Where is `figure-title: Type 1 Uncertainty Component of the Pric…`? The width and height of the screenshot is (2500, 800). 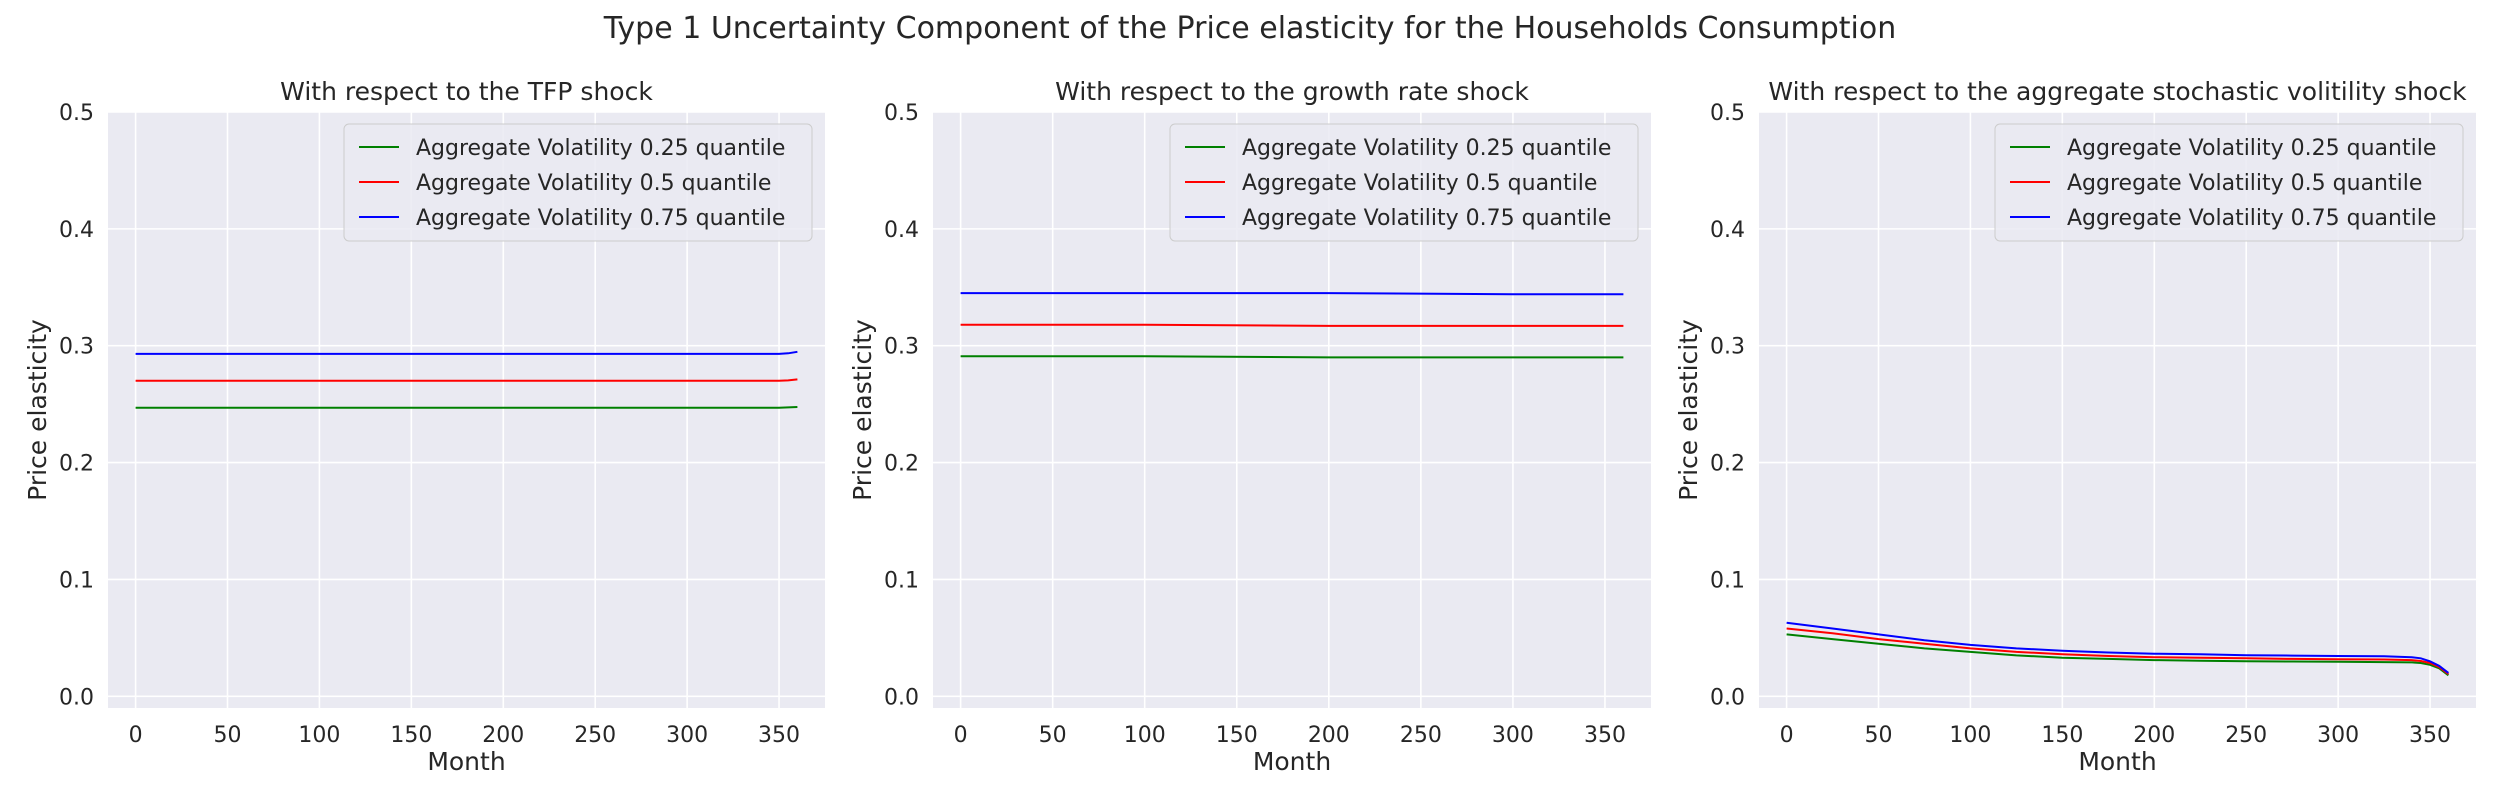
figure-title: Type 1 Uncertainty Component of the Pric… is located at coordinates (1249, 28).